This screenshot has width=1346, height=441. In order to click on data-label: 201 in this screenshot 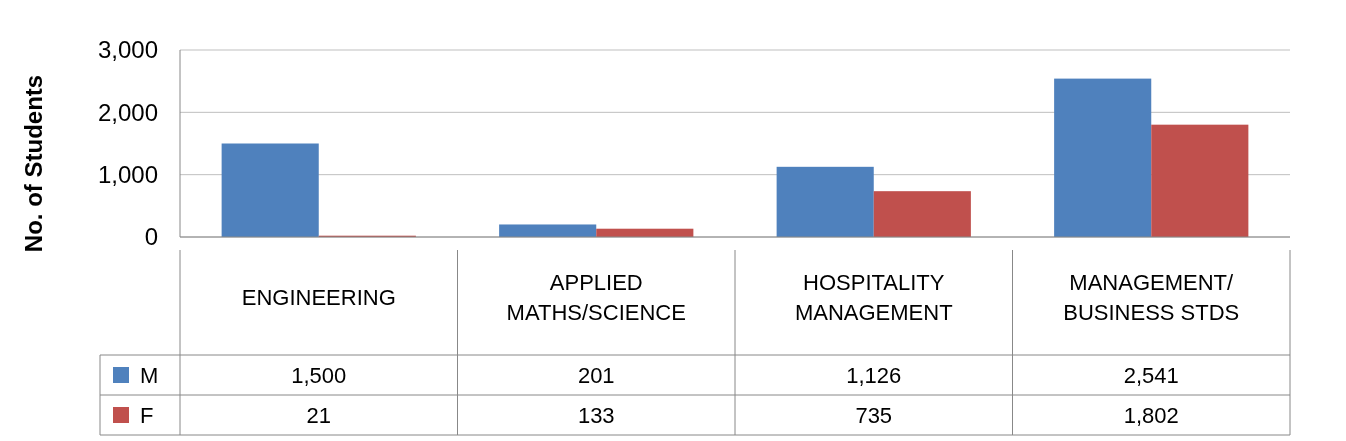, I will do `click(596, 375)`.